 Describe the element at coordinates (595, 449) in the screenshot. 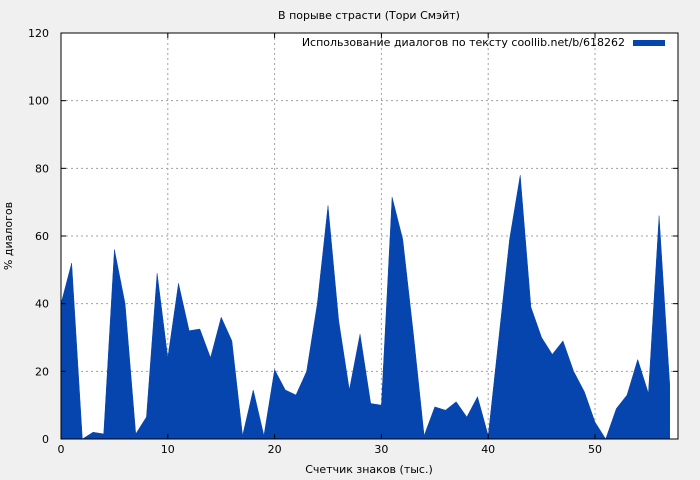

I see `x-tick-label: 50` at that location.